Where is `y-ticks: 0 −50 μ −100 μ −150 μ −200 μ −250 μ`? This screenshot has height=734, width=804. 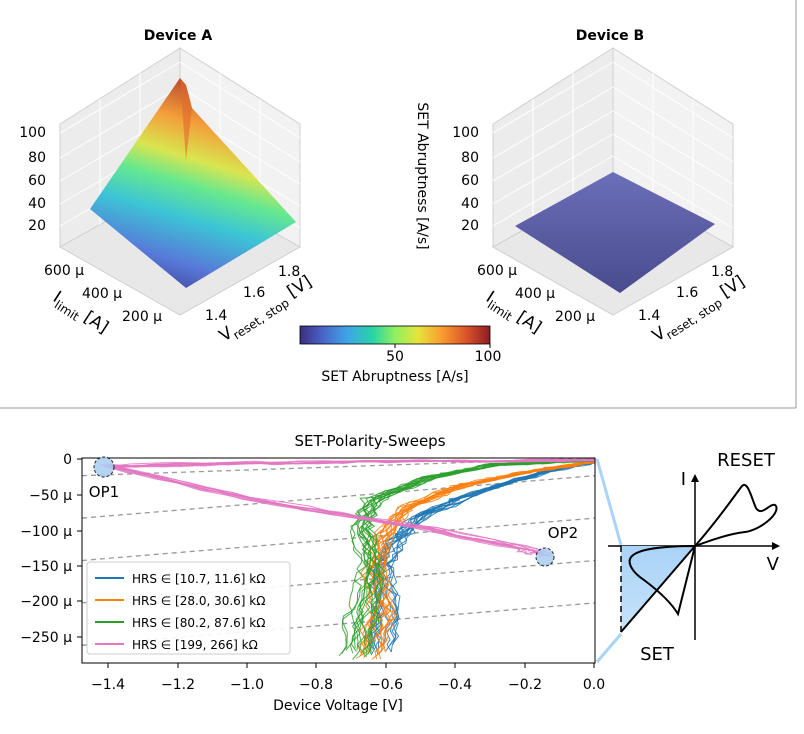 y-ticks: 0 −50 μ −100 μ −150 μ −200 μ −250 μ is located at coordinates (46, 549).